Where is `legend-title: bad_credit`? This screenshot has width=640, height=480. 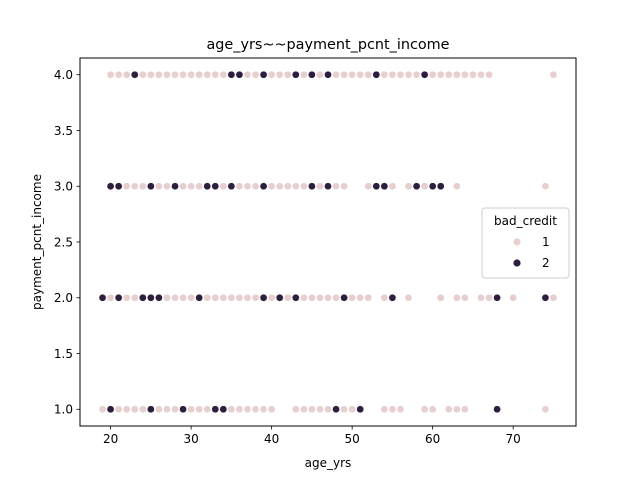
legend-title: bad_credit is located at coordinates (525, 221).